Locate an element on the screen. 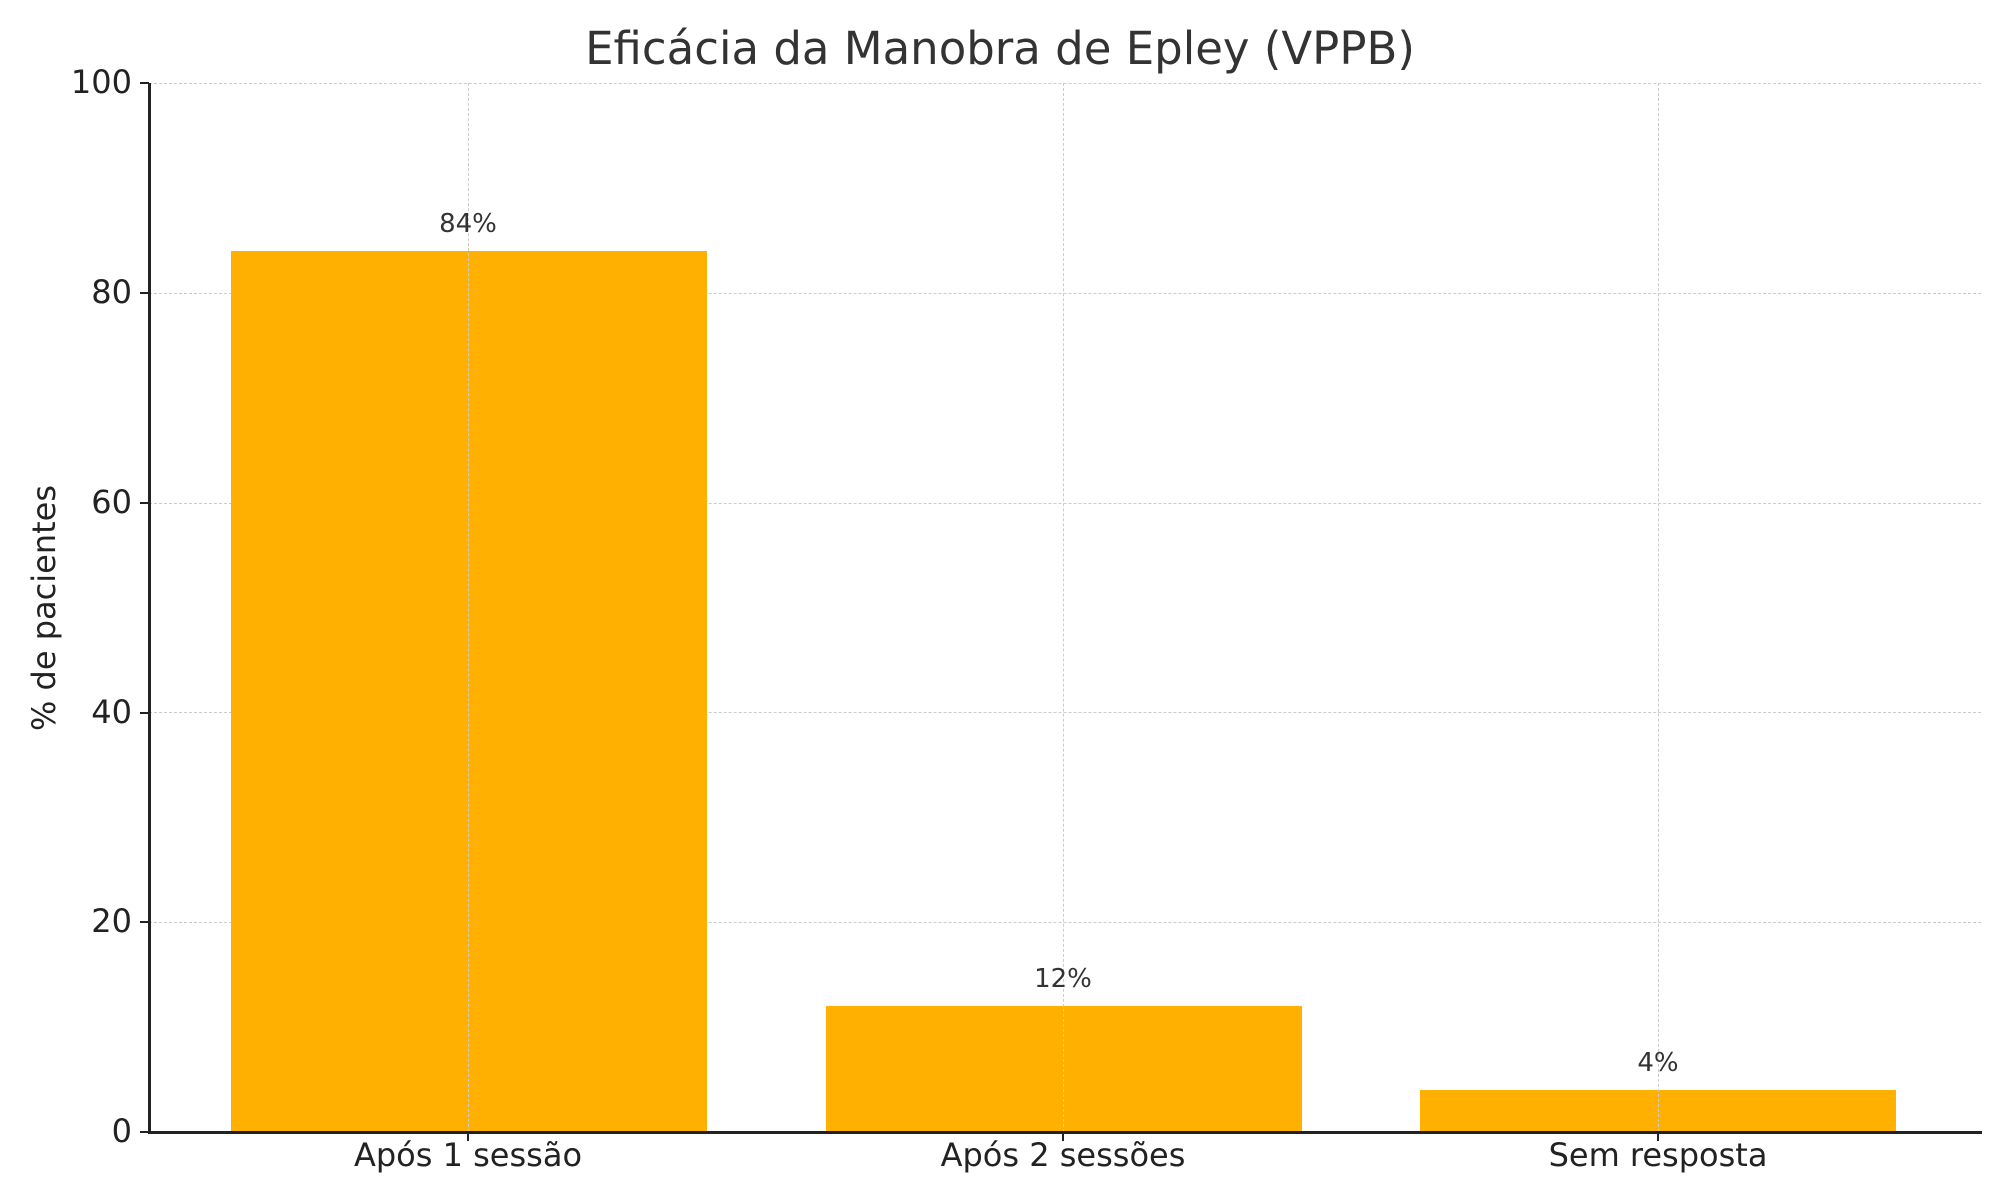 This screenshot has height=1200, width=2000. x-tick-label-1: Após 1 sessão is located at coordinates (468, 1155).